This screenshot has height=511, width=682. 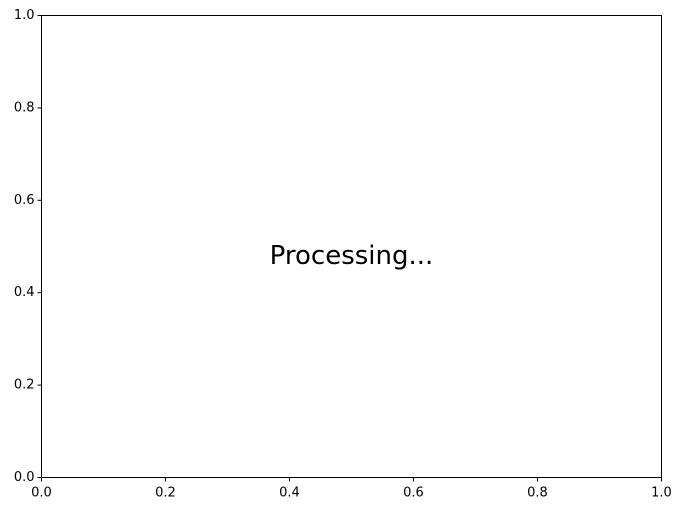 I want to click on y-tick-label: 1.0, so click(x=24, y=15).